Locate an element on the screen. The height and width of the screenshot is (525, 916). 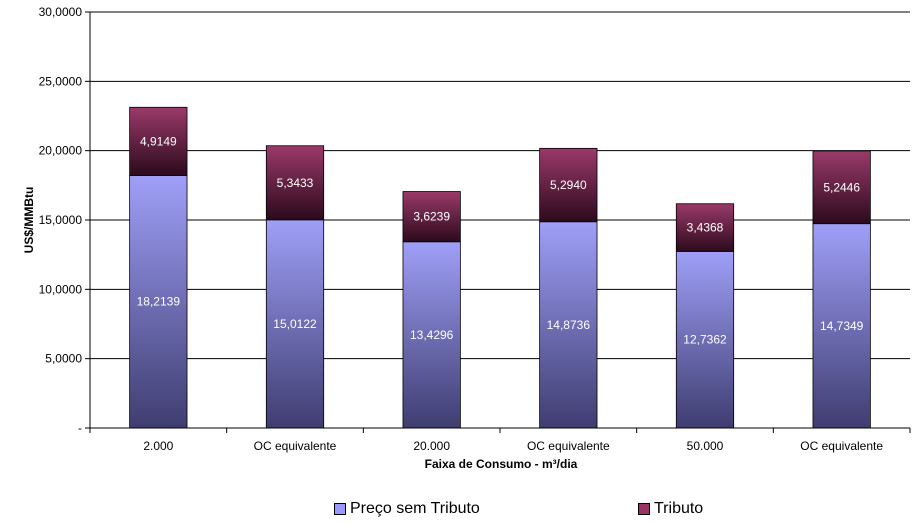
data-label: 4,9149 is located at coordinates (158, 141).